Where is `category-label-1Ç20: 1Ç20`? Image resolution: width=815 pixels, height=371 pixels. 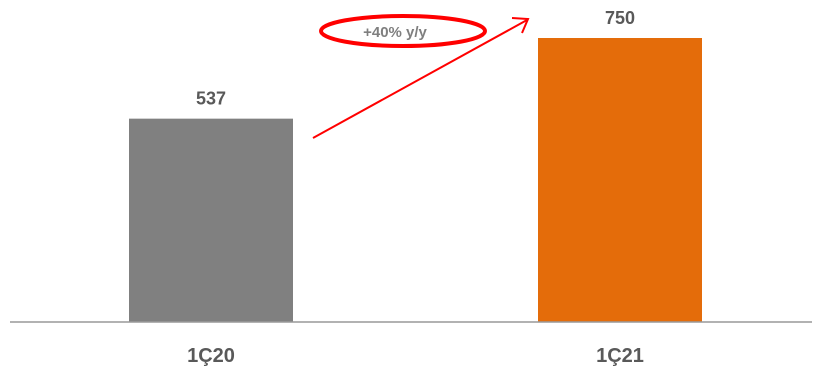
category-label-1Ç20: 1Ç20 is located at coordinates (211, 356).